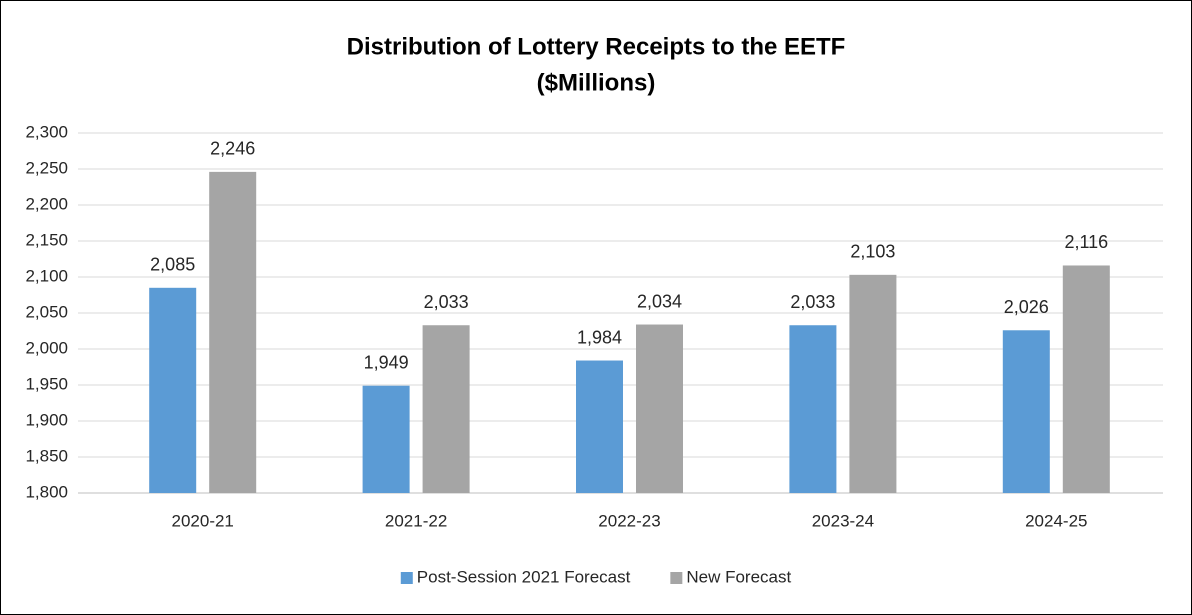 Image resolution: width=1192 pixels, height=615 pixels. Describe the element at coordinates (524, 576) in the screenshot. I see `legend-label: Post-Session 2021 Forecast` at that location.